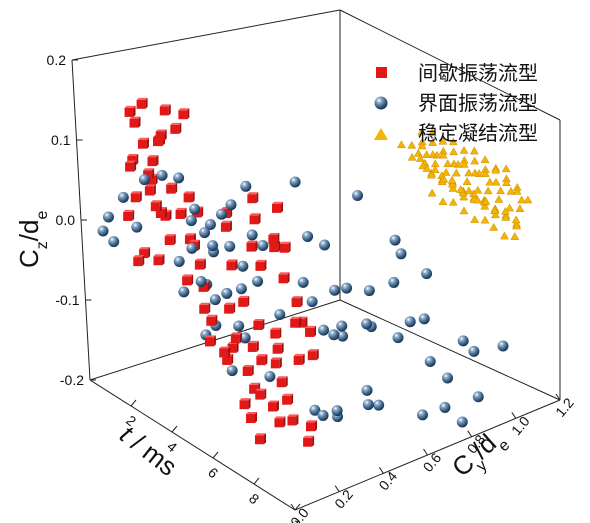 This screenshot has width=590, height=523. I want to click on legend-label: 界面振荡流型, so click(478, 103).